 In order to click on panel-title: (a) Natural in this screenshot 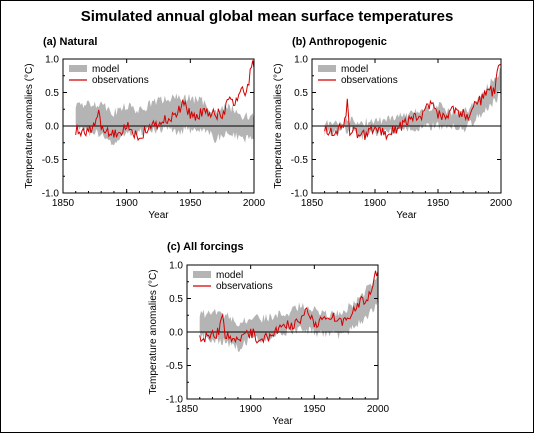, I will do `click(70, 42)`.